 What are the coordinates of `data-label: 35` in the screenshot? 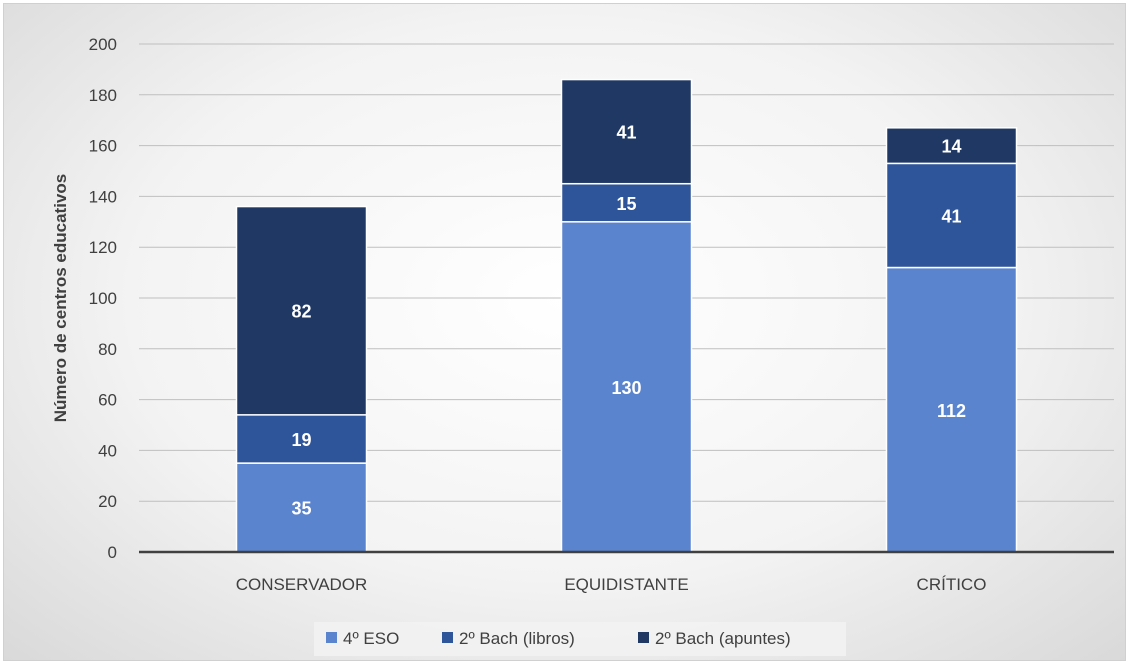 It's located at (301, 509).